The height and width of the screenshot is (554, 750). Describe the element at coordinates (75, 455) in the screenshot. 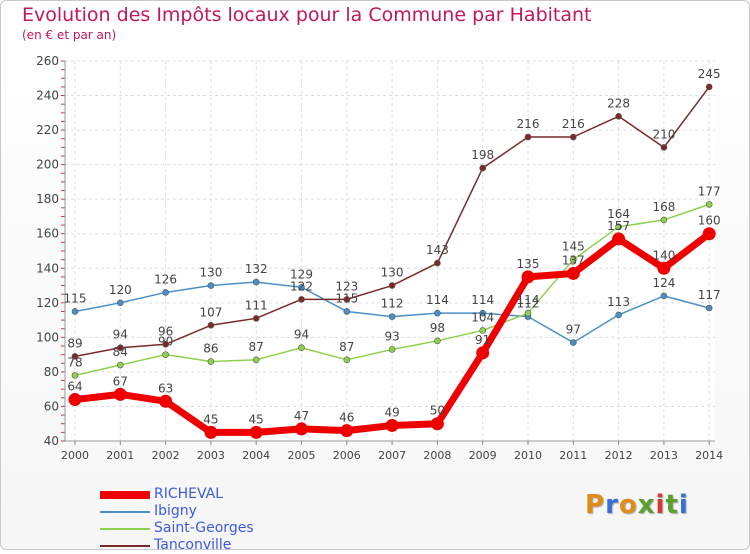

I see `x-tick-label: 2000` at that location.